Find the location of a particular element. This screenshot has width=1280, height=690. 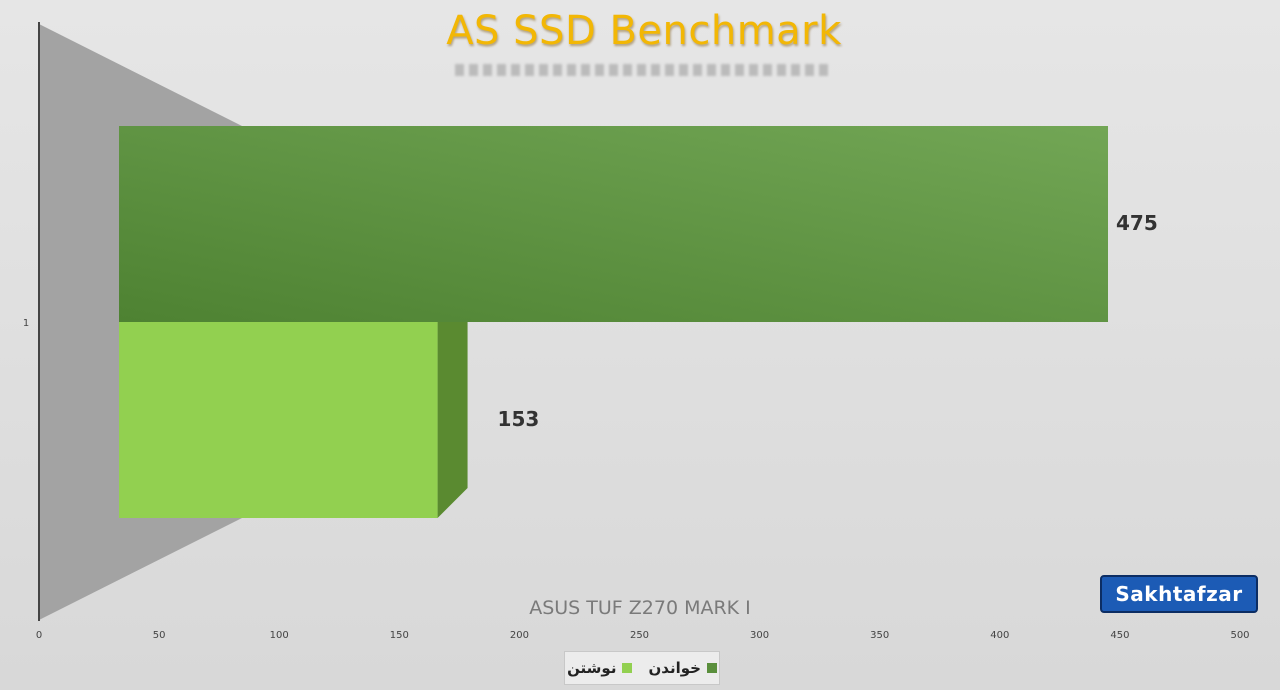

x-tick-label: 100 is located at coordinates (279, 635).